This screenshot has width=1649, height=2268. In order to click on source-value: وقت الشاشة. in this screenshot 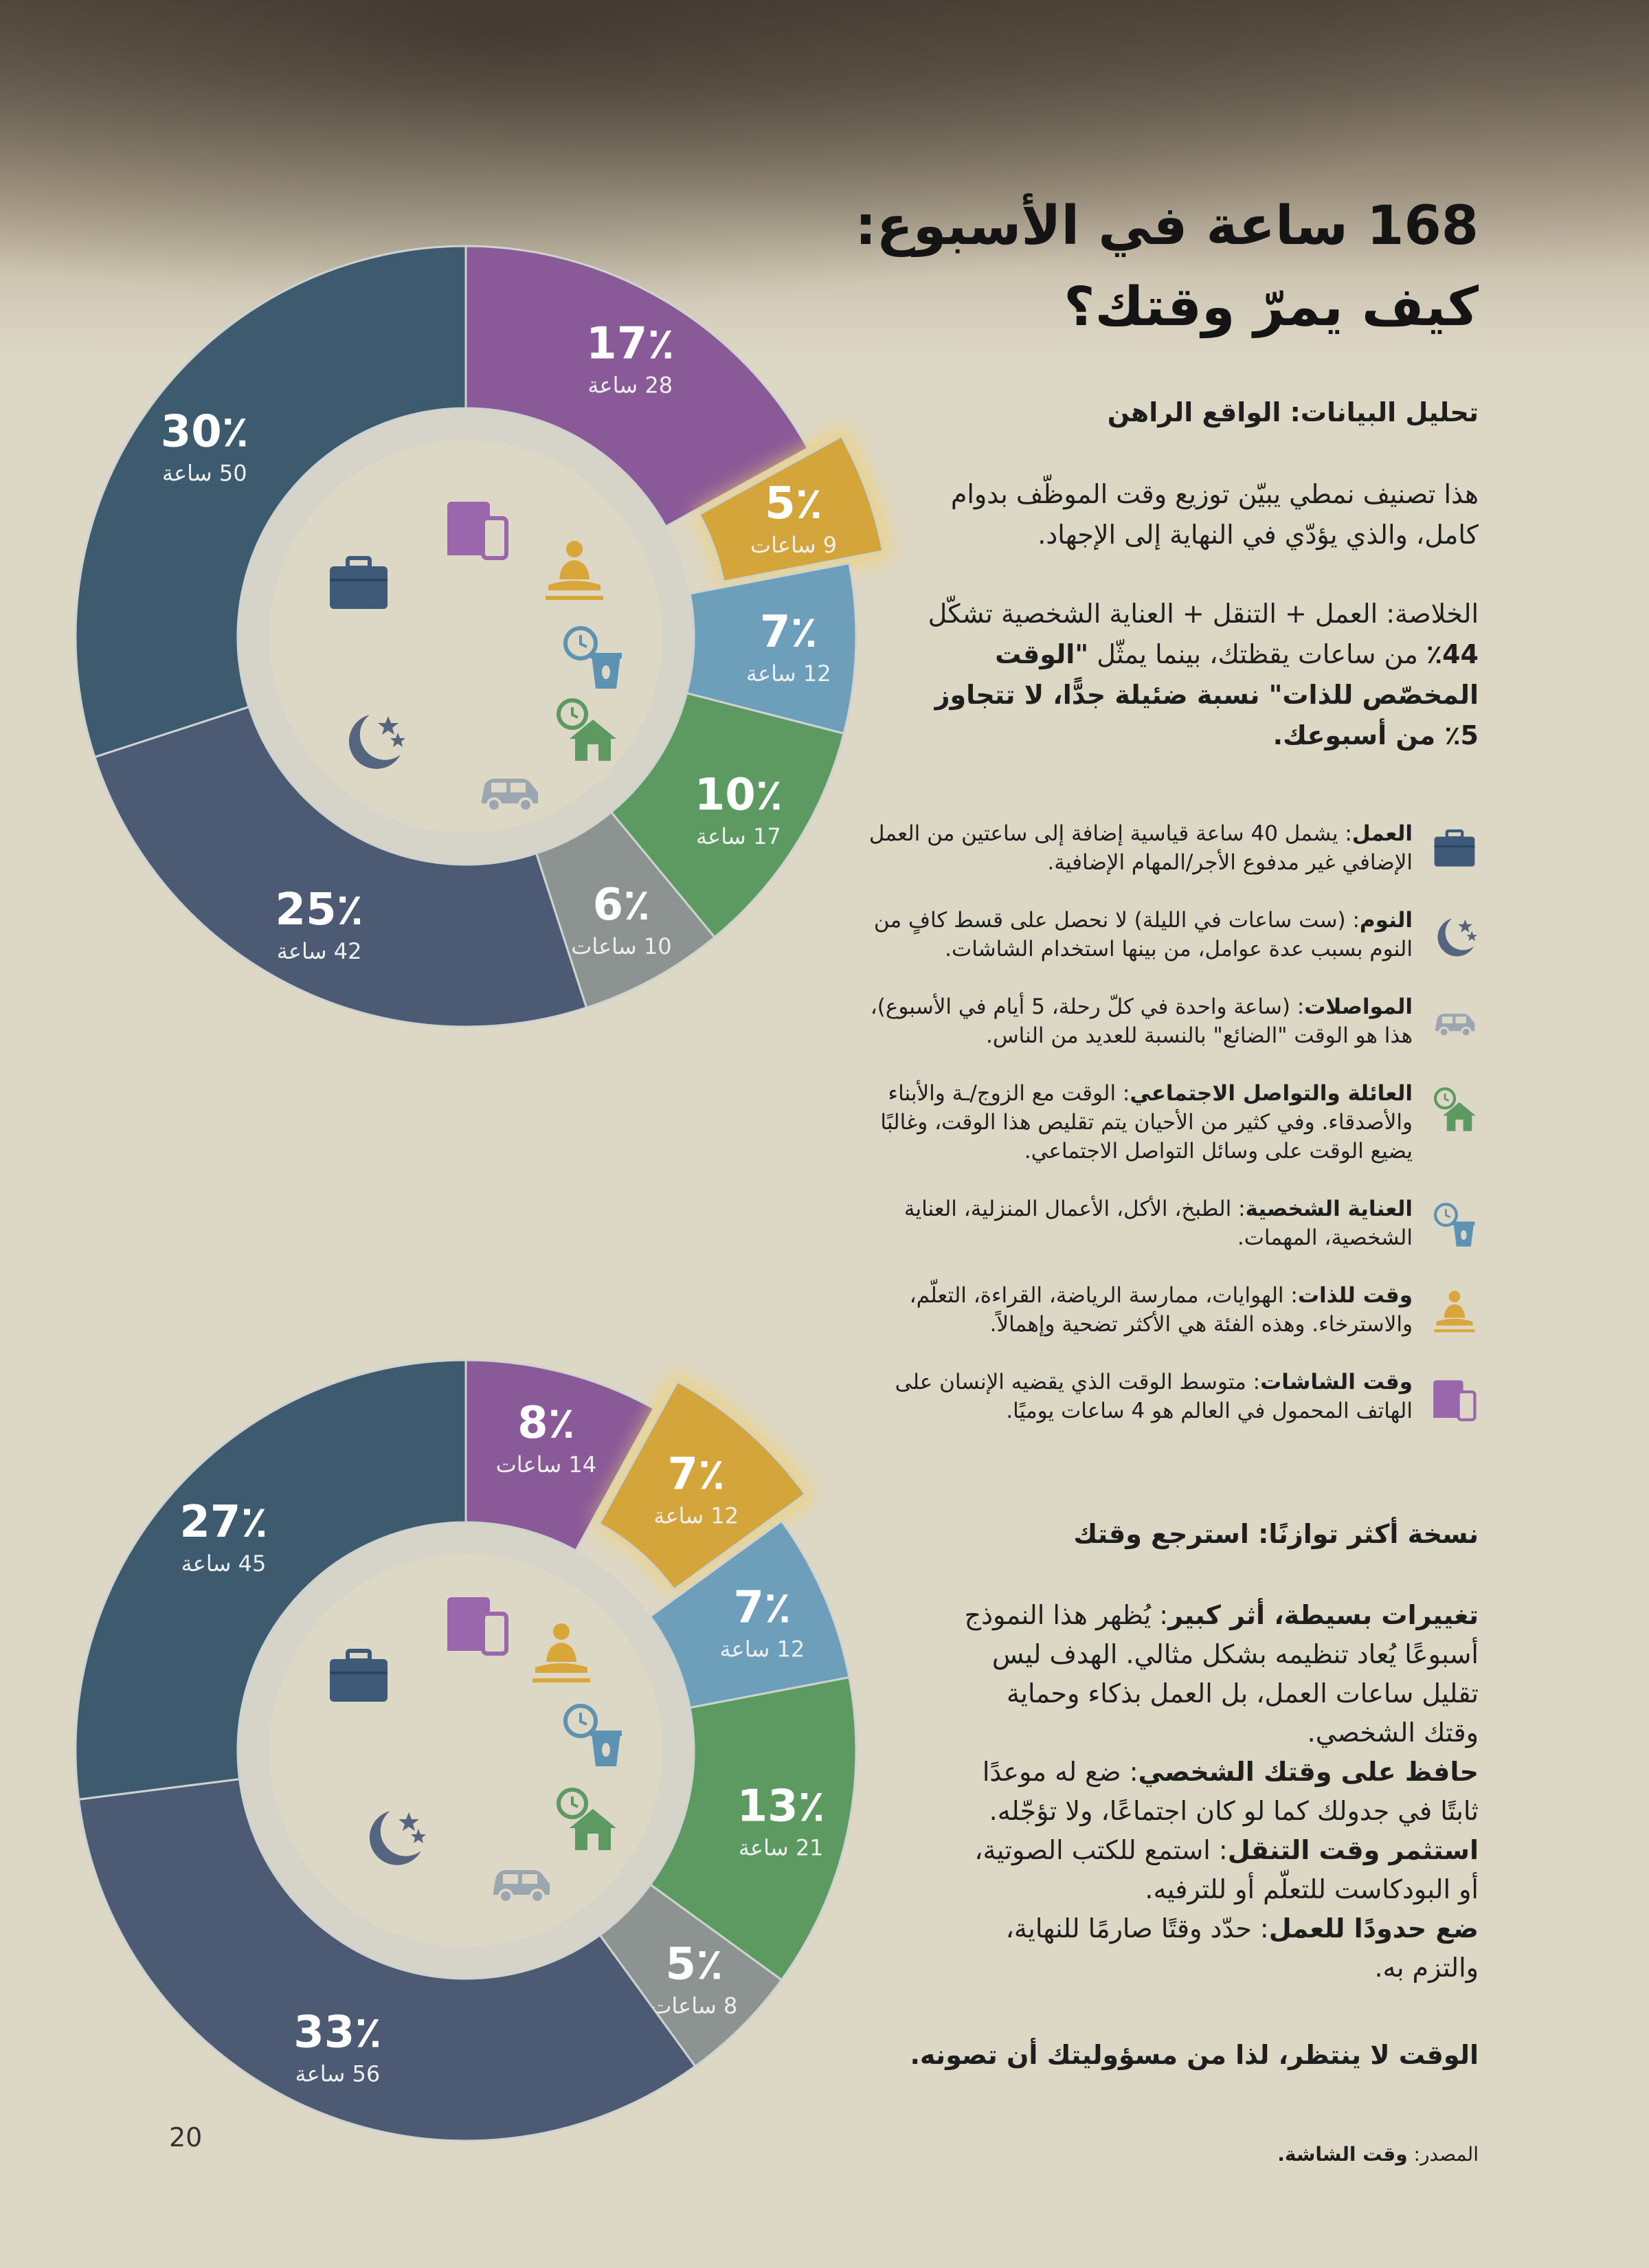, I will do `click(1342, 2154)`.